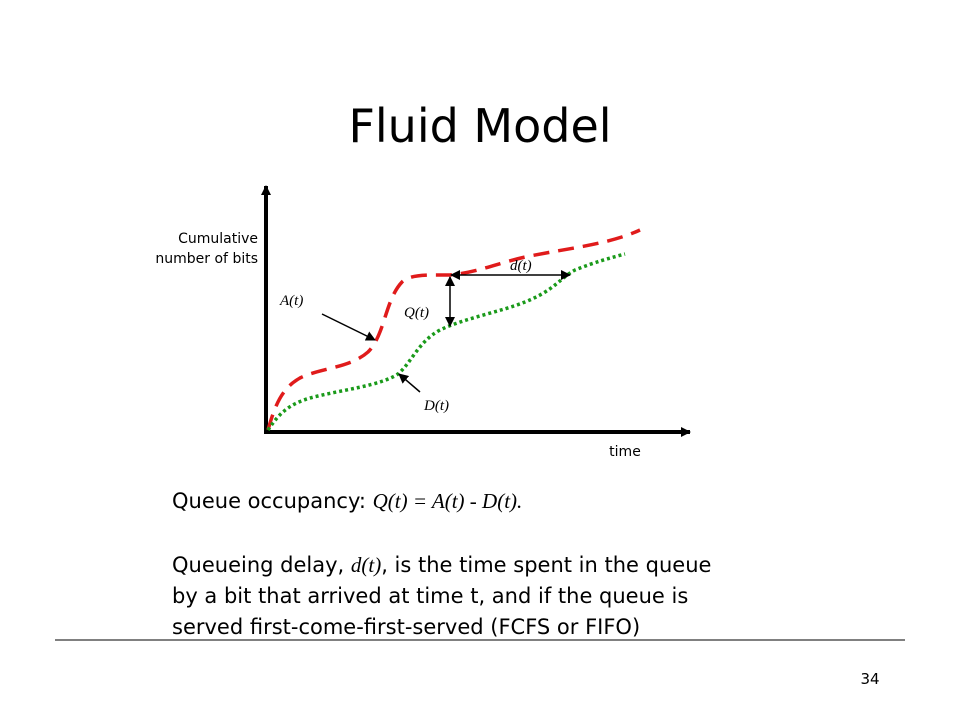  What do you see at coordinates (521, 266) in the screenshot?
I see `delay-label: d(t)` at bounding box center [521, 266].